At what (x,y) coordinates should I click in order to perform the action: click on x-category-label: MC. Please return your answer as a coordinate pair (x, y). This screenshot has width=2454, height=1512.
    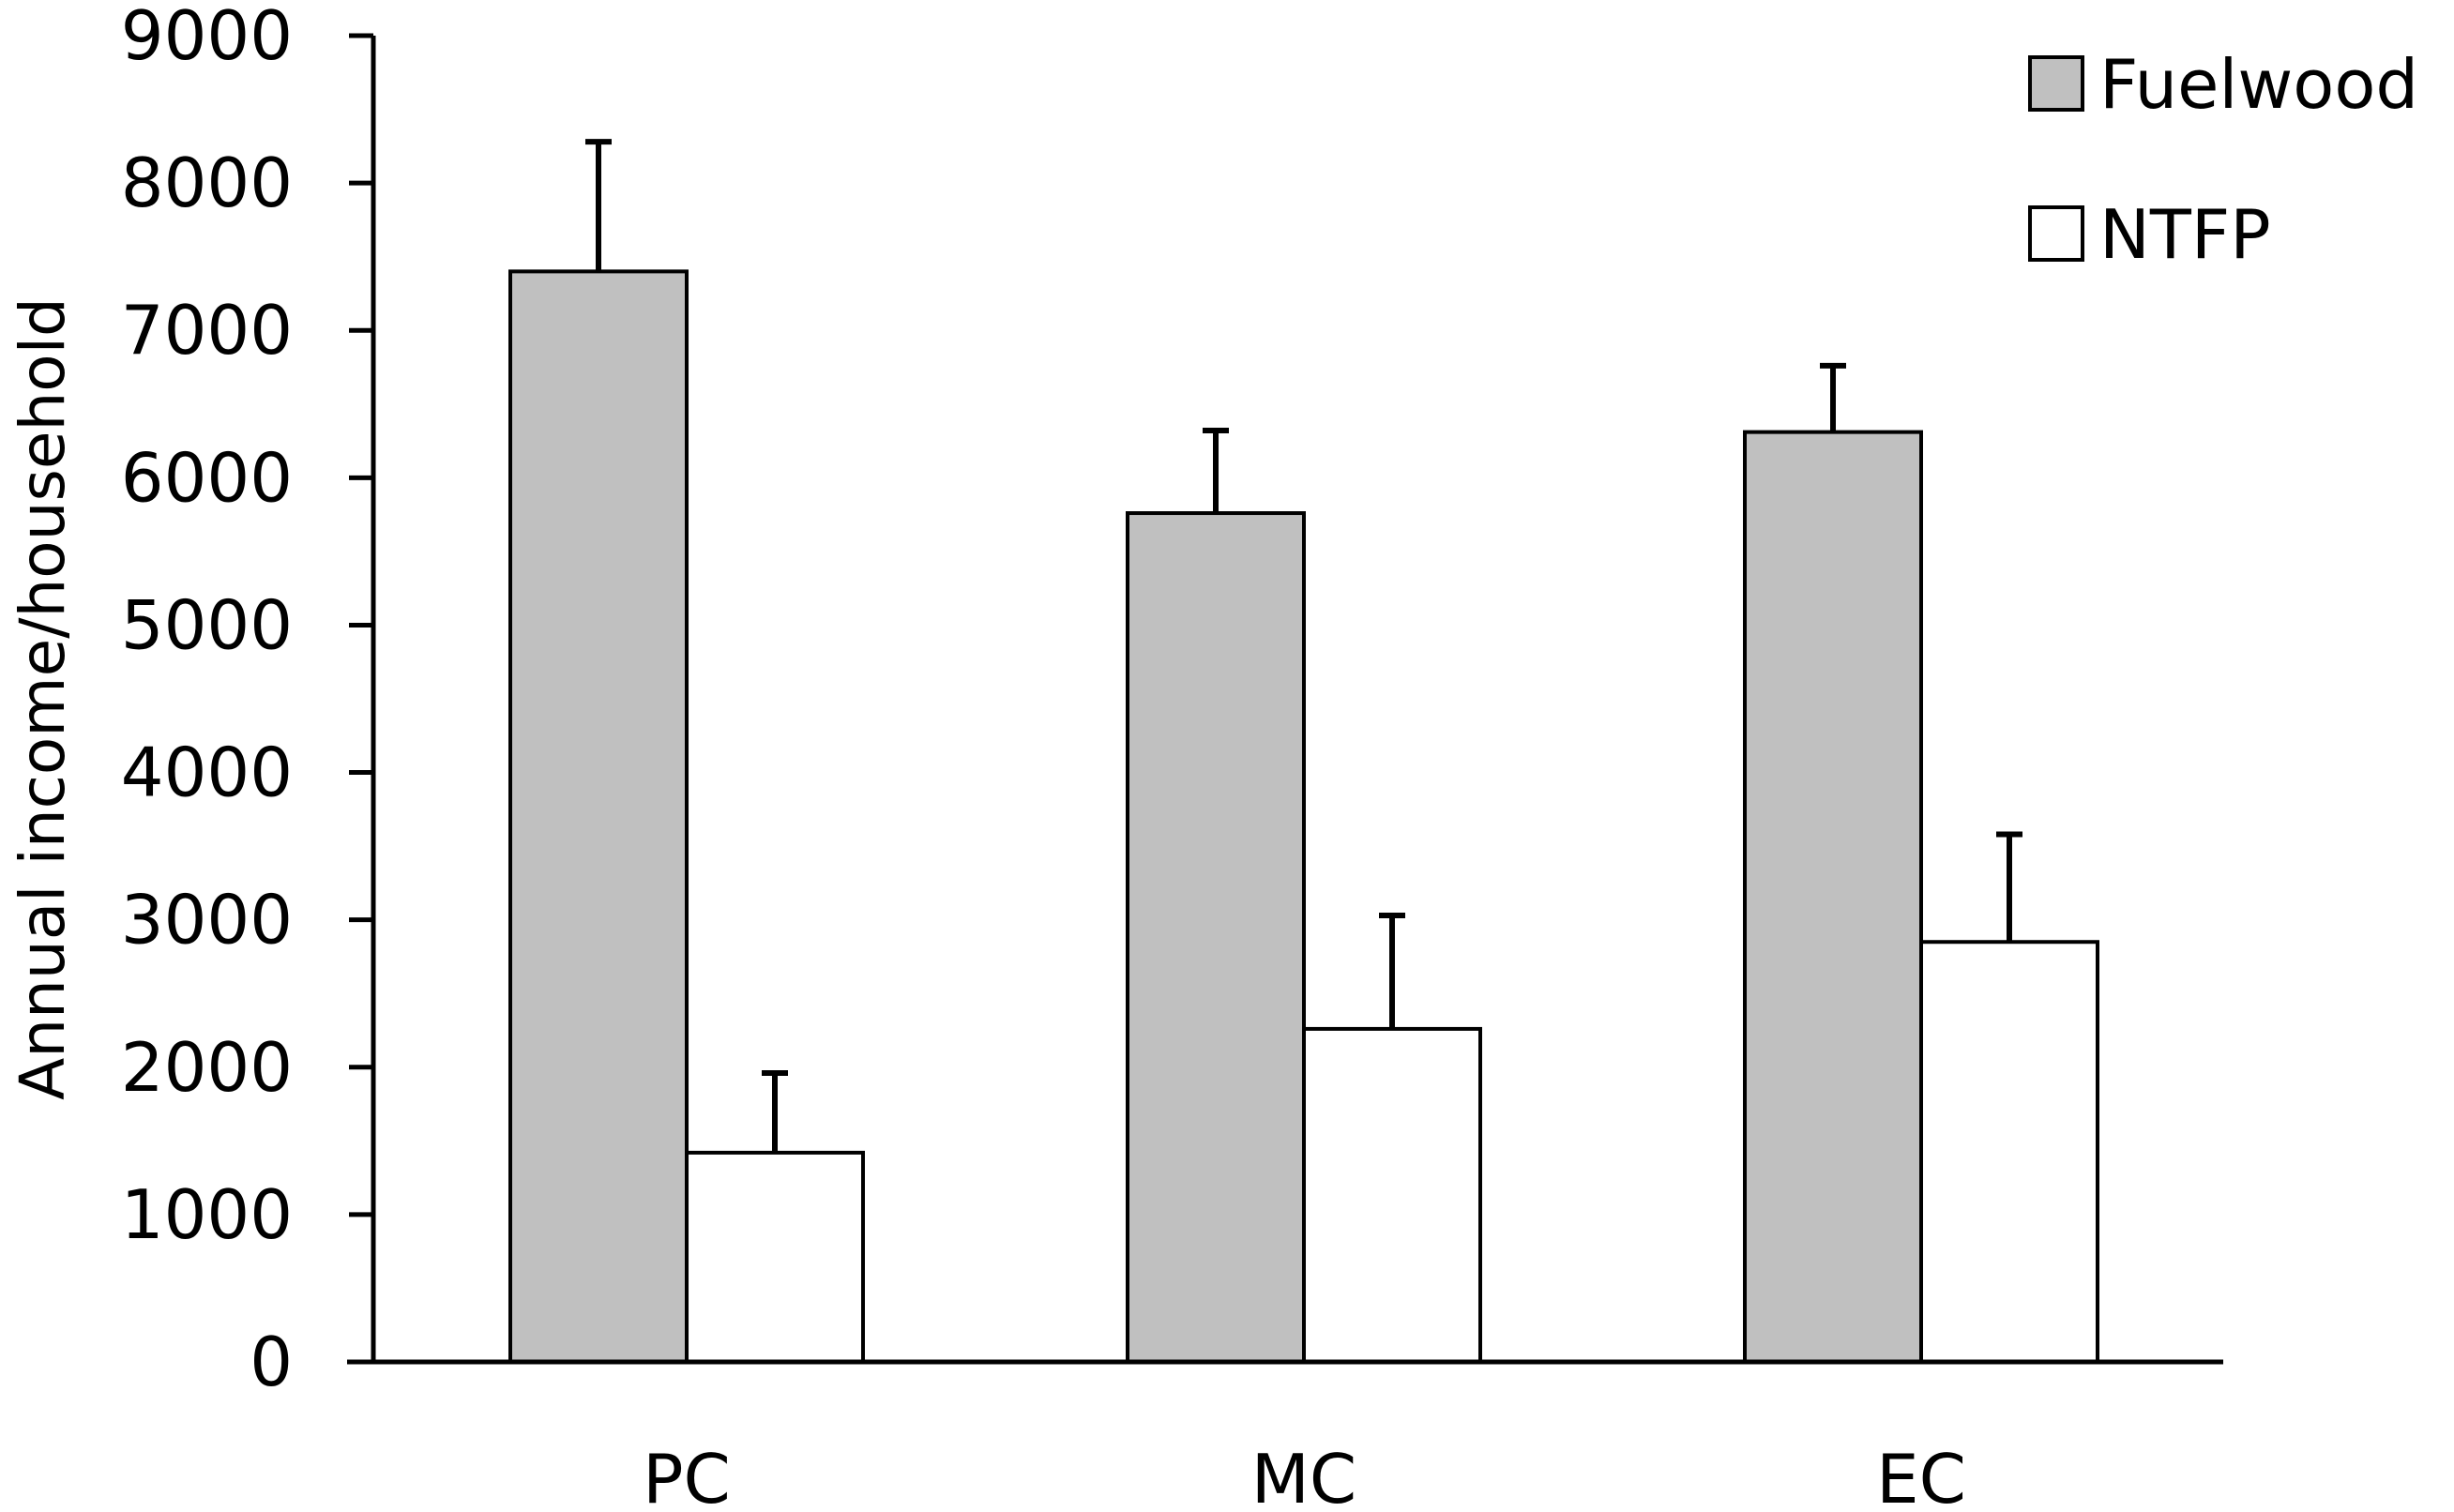
    Looking at the image, I should click on (1303, 1476).